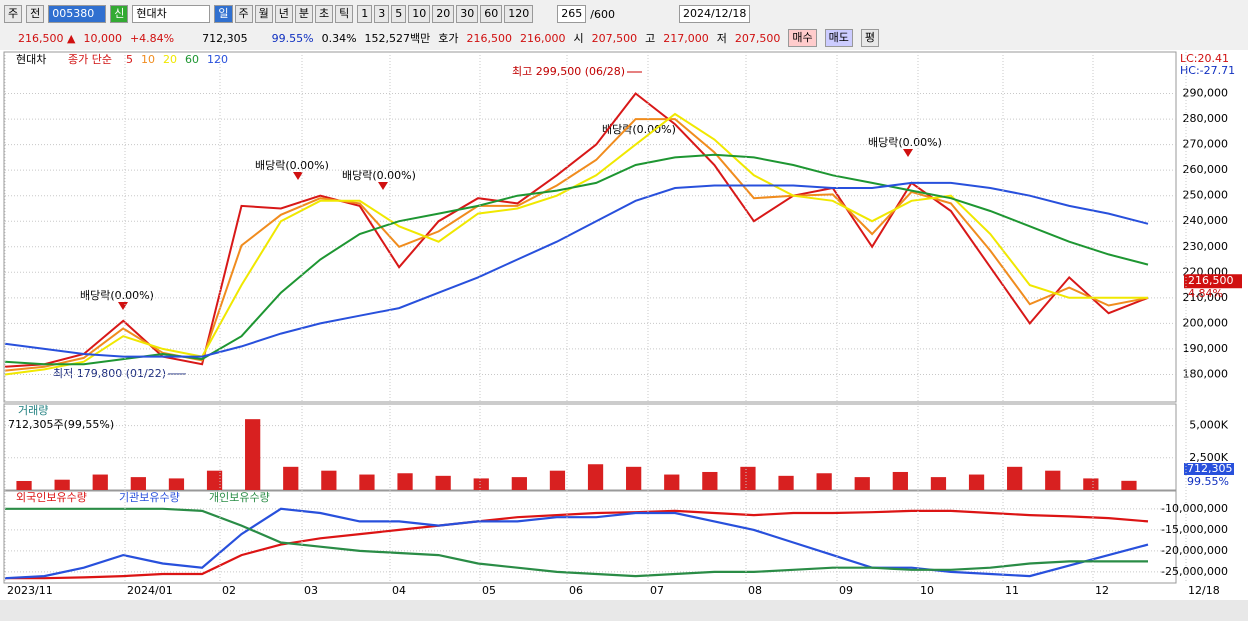  What do you see at coordinates (578, 38) in the screenshot?
I see `open-label: 시` at bounding box center [578, 38].